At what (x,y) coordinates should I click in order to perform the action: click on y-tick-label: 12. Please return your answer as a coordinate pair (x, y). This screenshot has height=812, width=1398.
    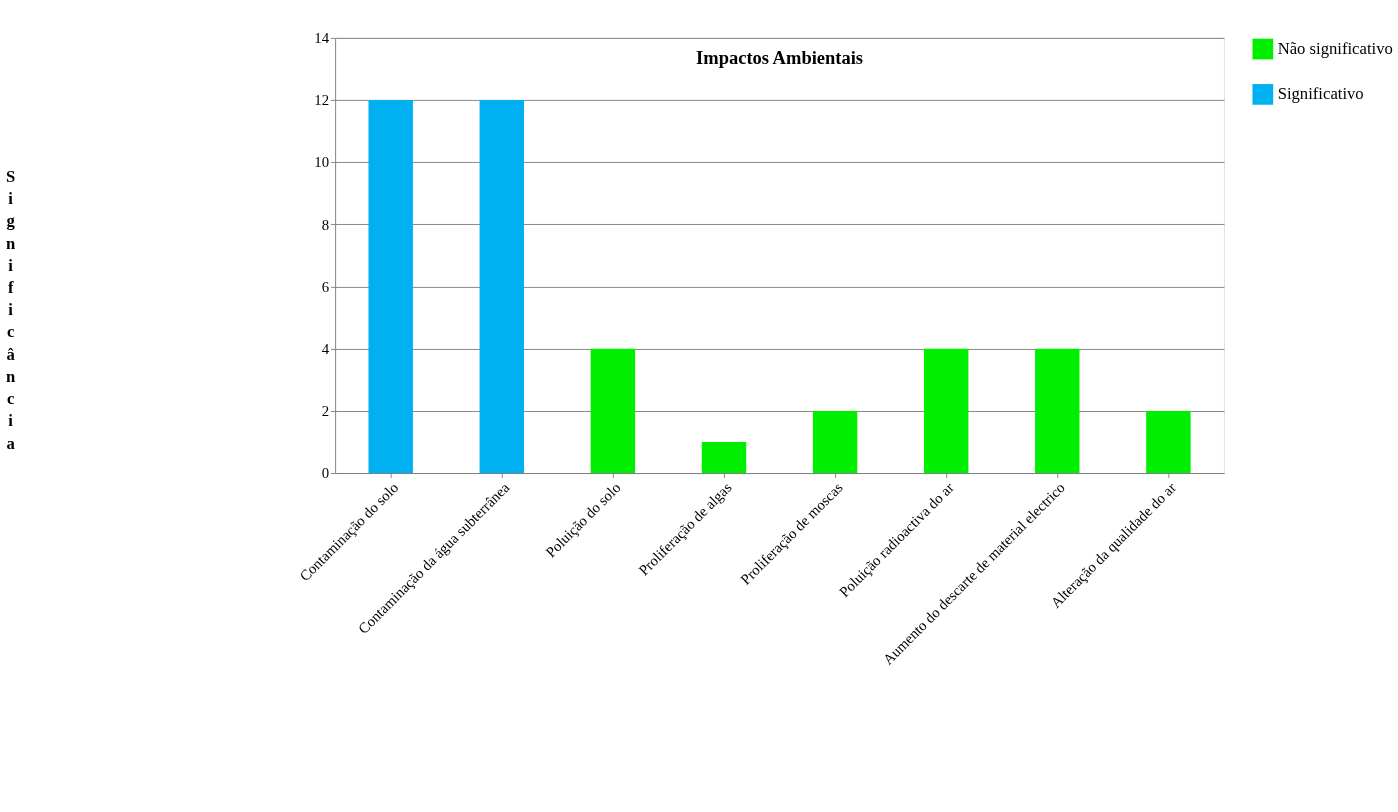
    Looking at the image, I should click on (322, 100).